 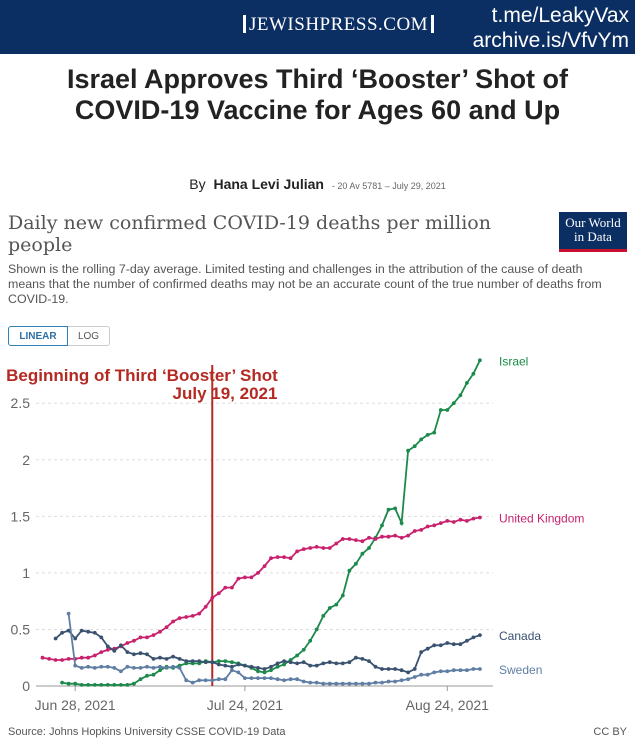 What do you see at coordinates (89, 336) in the screenshot?
I see `log-scale-button: LOG` at bounding box center [89, 336].